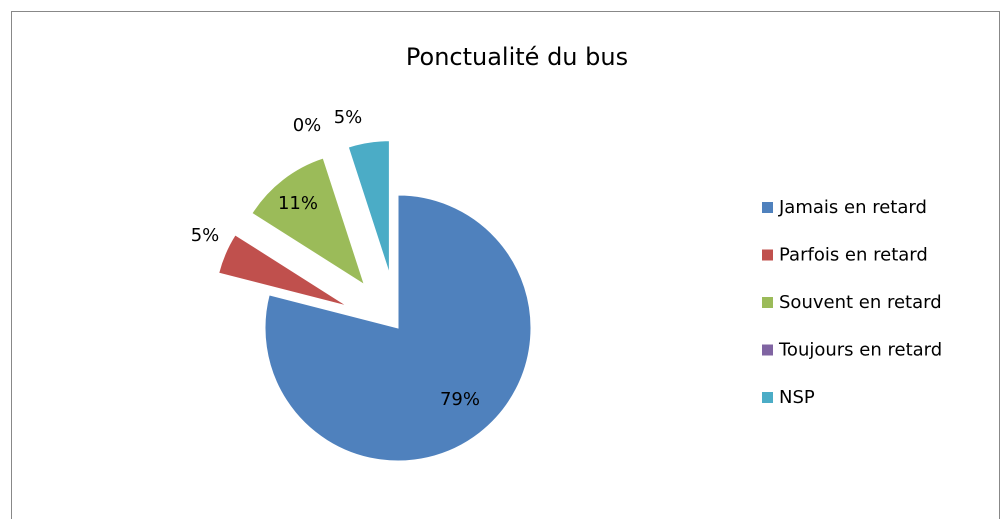 This screenshot has height=519, width=1004. I want to click on legend-label: Toujours en retard, so click(860, 350).